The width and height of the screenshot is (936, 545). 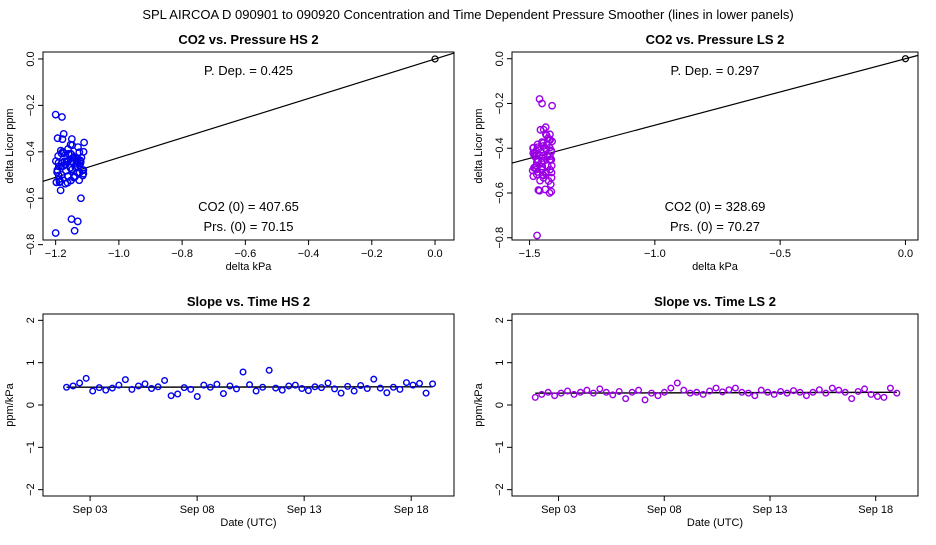 What do you see at coordinates (182, 254) in the screenshot?
I see `x-tick-label: −0.8` at bounding box center [182, 254].